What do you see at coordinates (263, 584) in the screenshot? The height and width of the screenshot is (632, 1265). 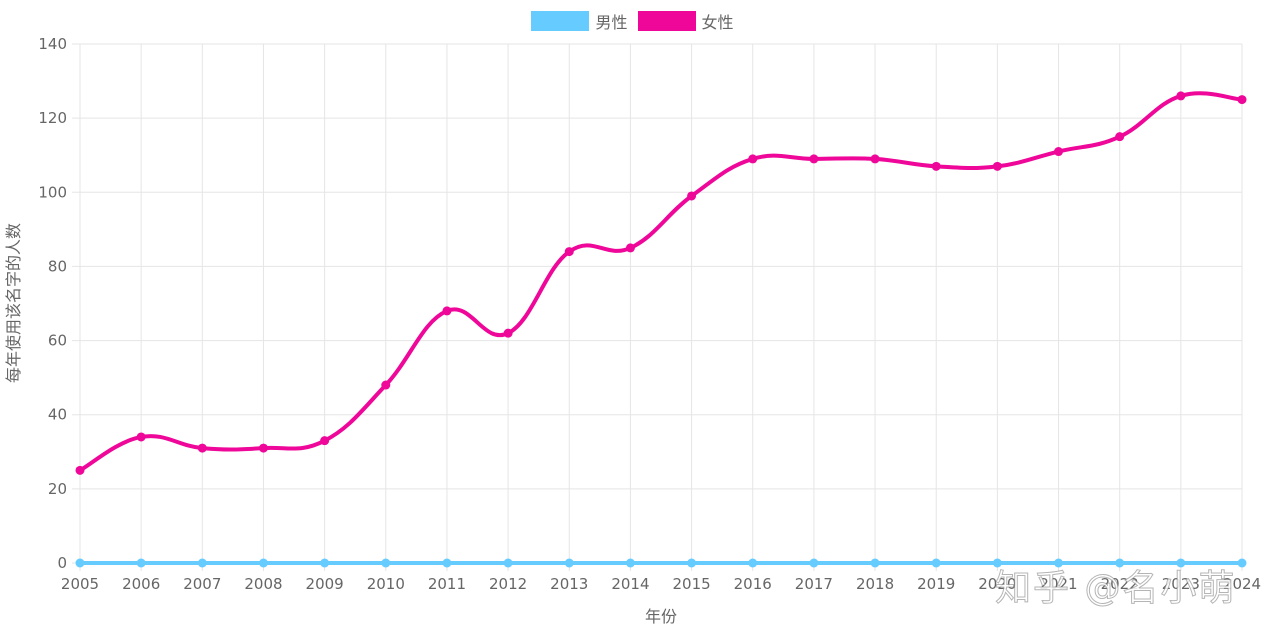 I see `x-tick-label: 2008` at bounding box center [263, 584].